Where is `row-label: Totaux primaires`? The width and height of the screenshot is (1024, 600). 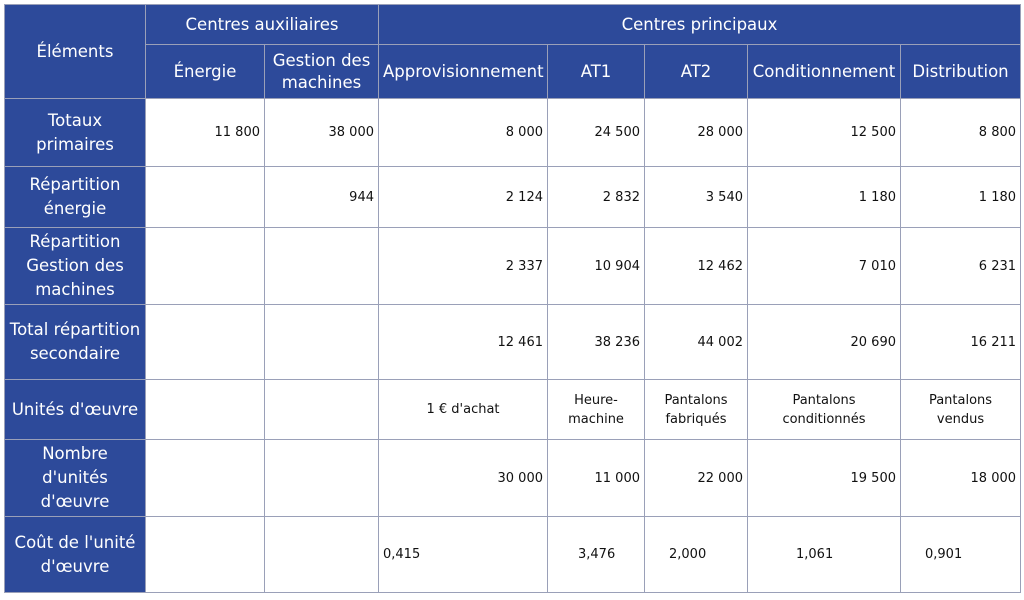
row-label: Totaux primaires is located at coordinates (75, 132).